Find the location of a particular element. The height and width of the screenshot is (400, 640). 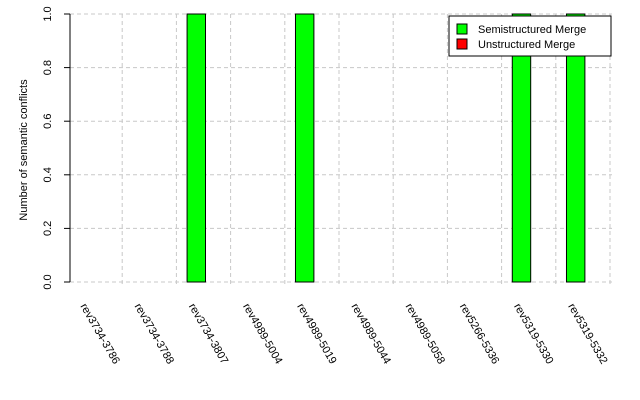

y-tick-label: 0.2 is located at coordinates (48, 228).